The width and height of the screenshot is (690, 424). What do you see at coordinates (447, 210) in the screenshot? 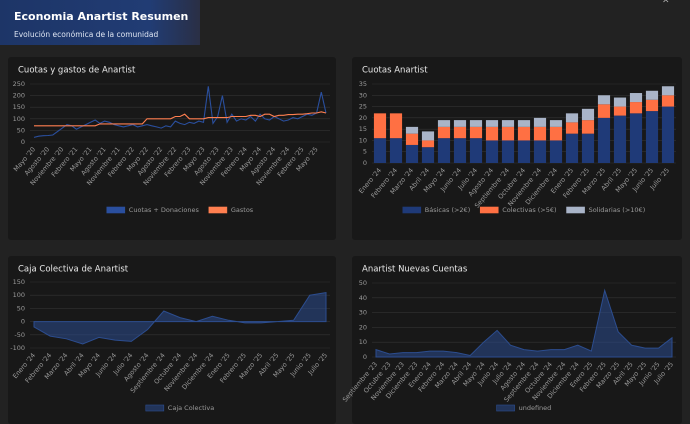
I see `legend-label: Básicas (>2€)` at bounding box center [447, 210].